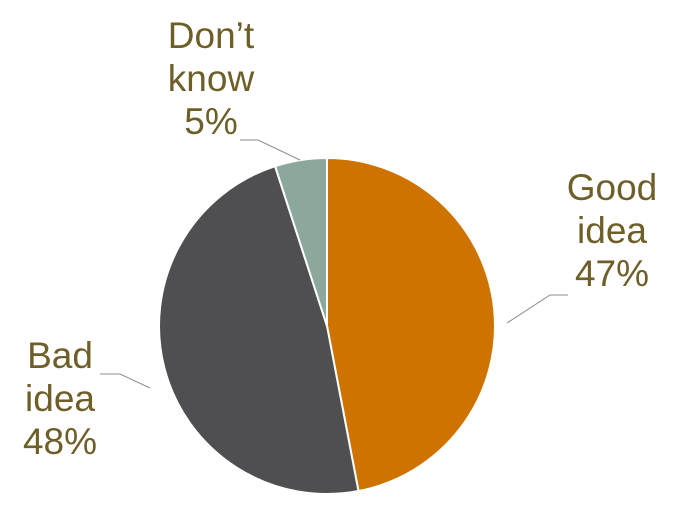 The width and height of the screenshot is (681, 527). I want to click on slice-label-bad-idea: Bad idea 48%, so click(60, 398).